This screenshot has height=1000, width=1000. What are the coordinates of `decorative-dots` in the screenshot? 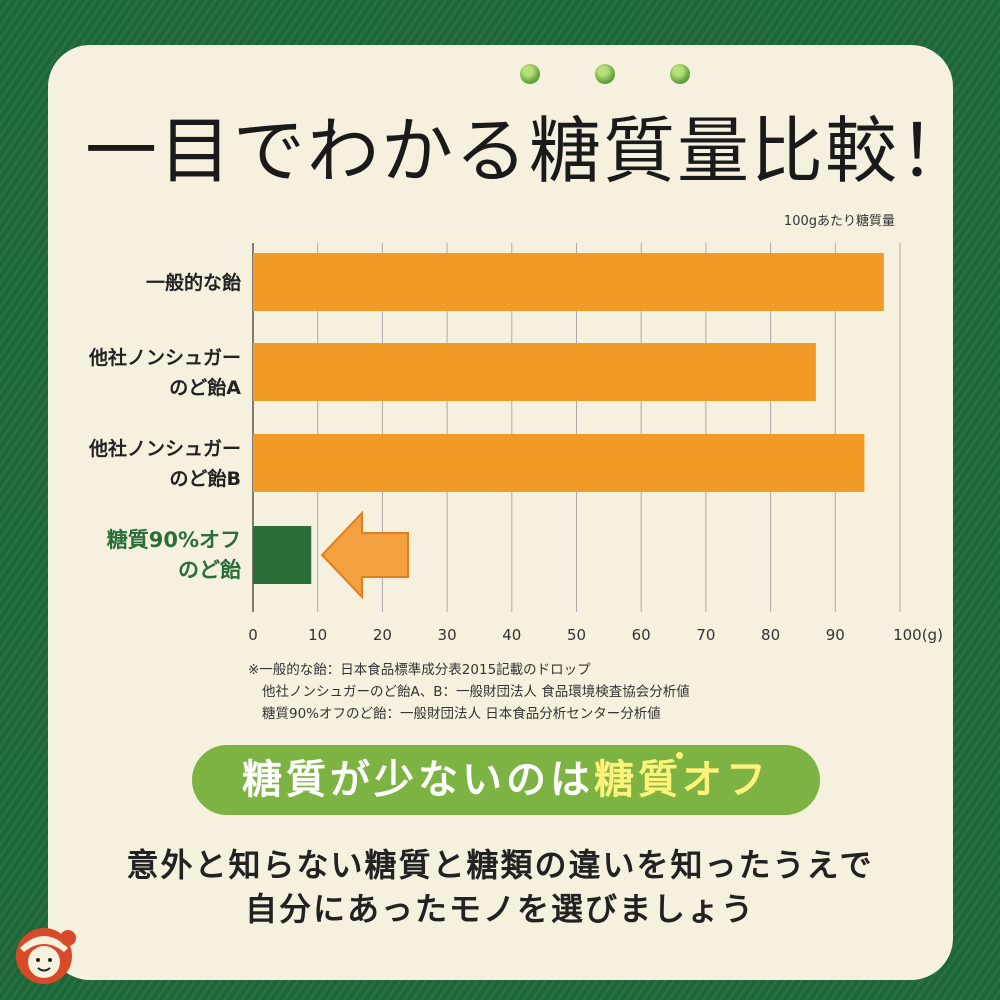 It's located at (610, 76).